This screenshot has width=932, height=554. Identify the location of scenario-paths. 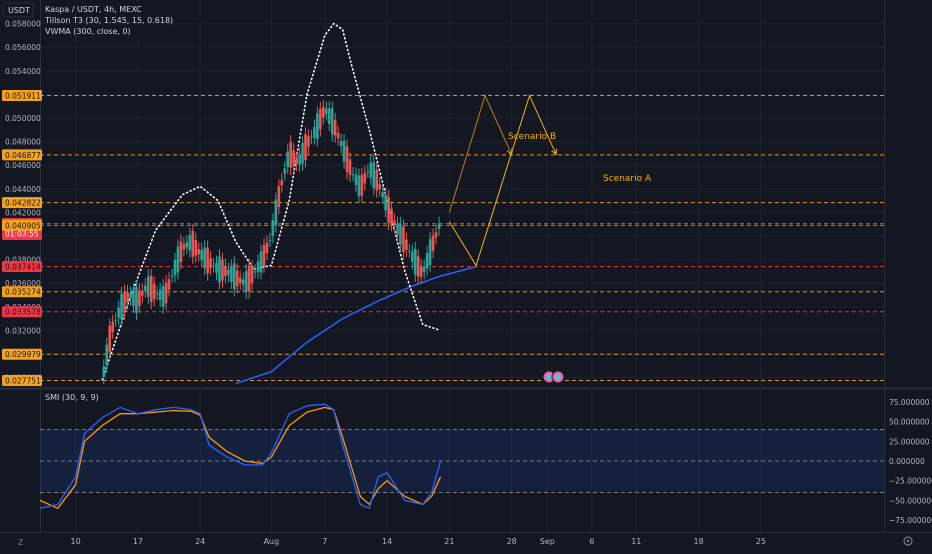
(502, 180).